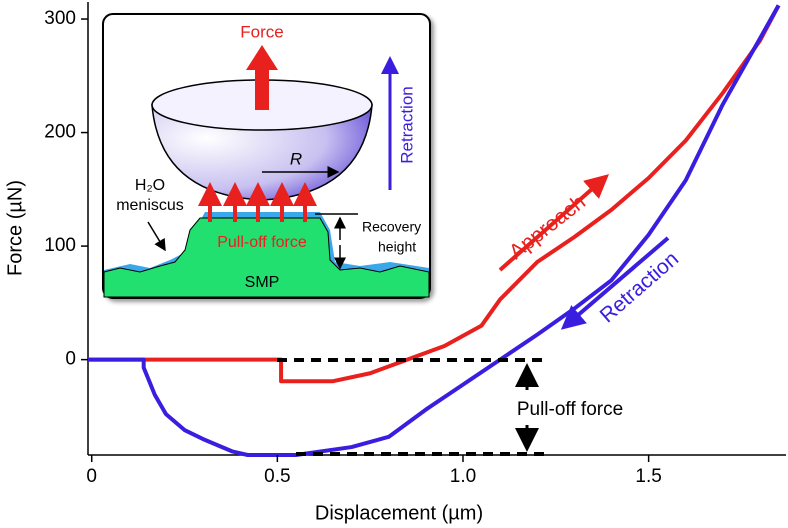  Describe the element at coordinates (648, 476) in the screenshot. I see `x-tick-label: 1.5` at that location.